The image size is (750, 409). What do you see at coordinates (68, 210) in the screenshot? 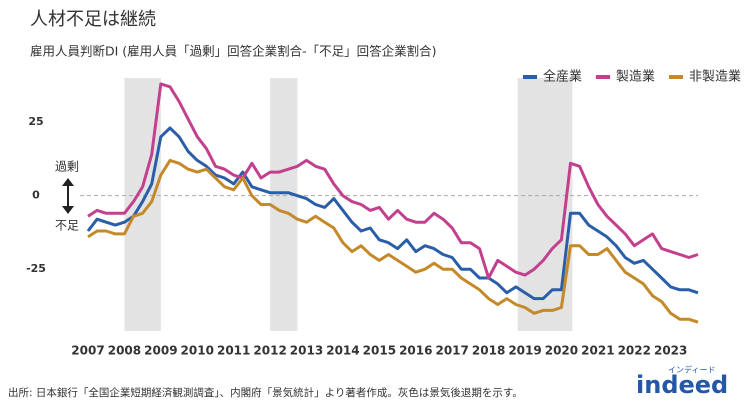
I see `arrow-head-down` at bounding box center [68, 210].